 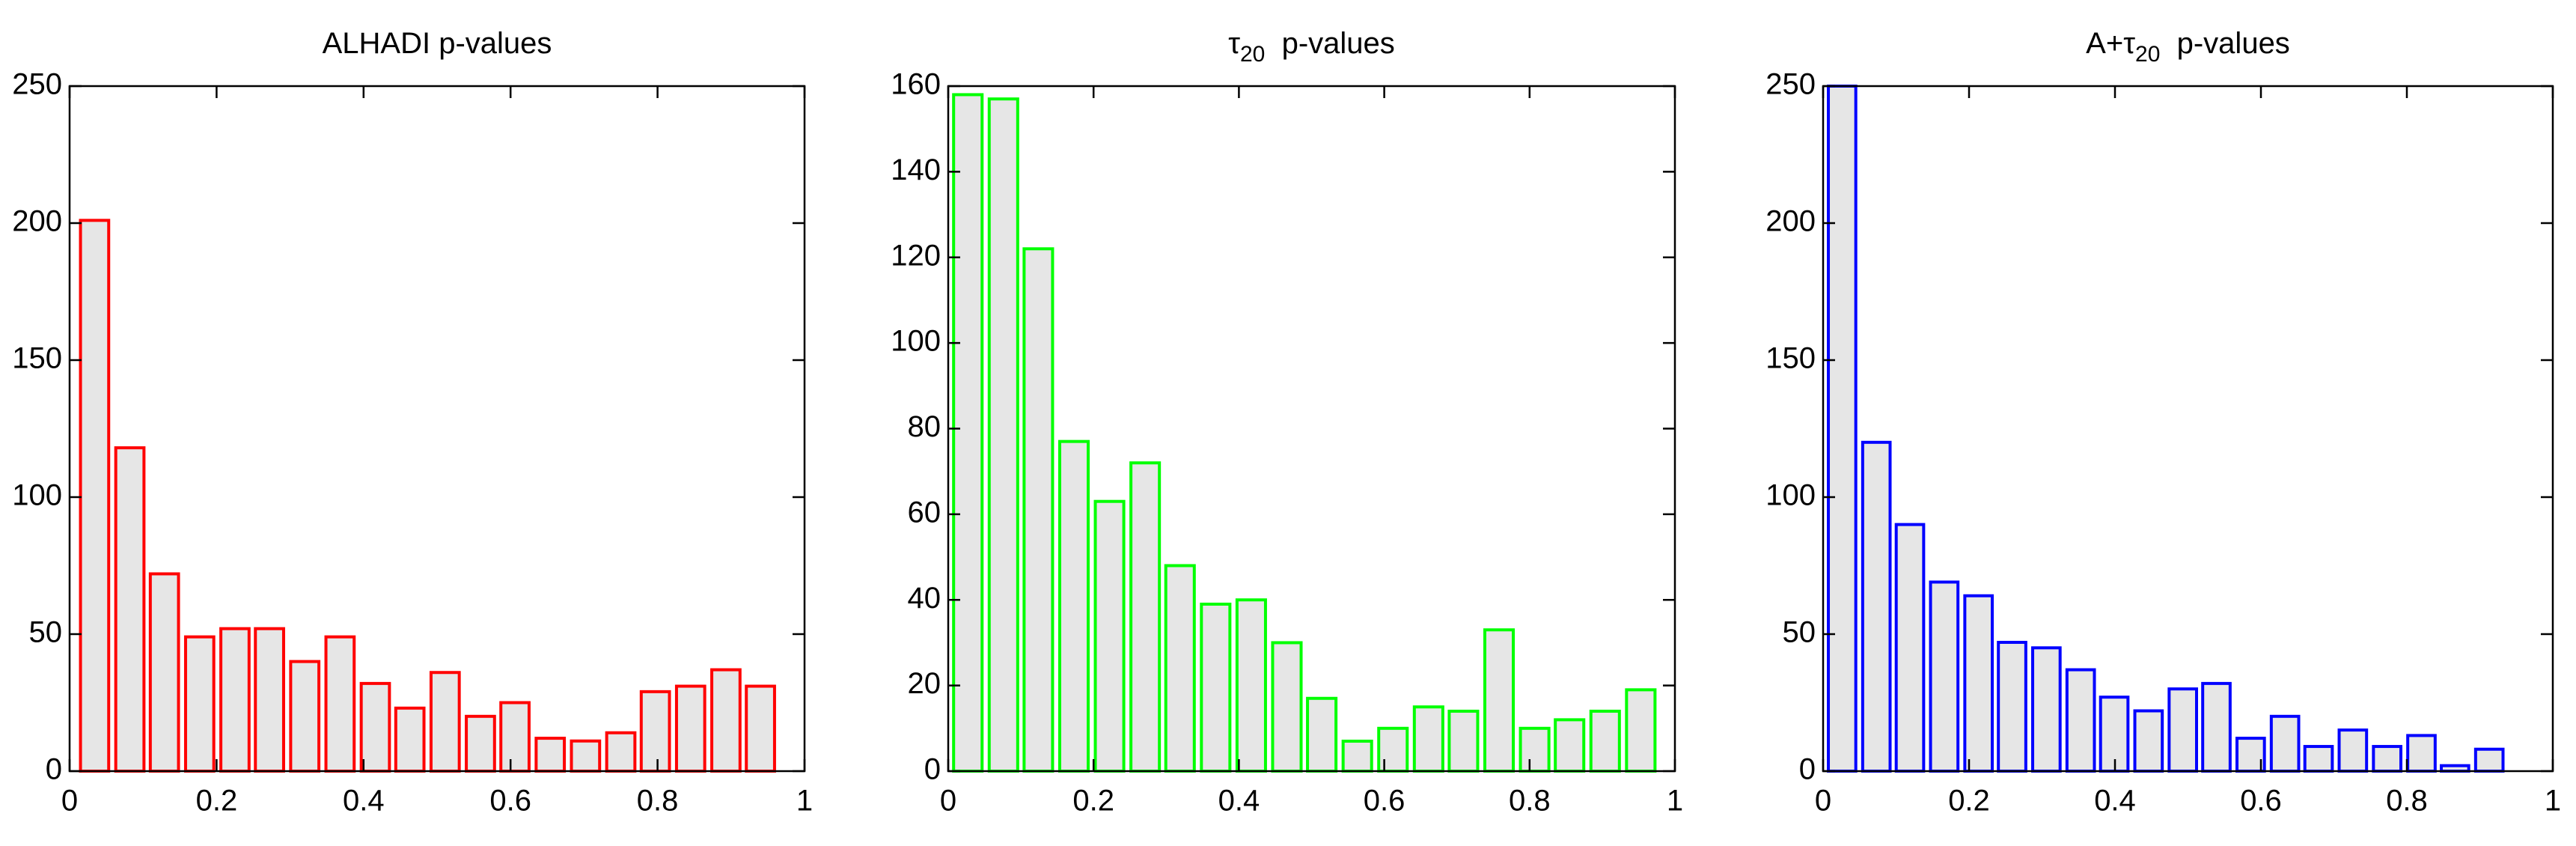 I want to click on chart-title: A+τ20 p-values, so click(x=2188, y=47).